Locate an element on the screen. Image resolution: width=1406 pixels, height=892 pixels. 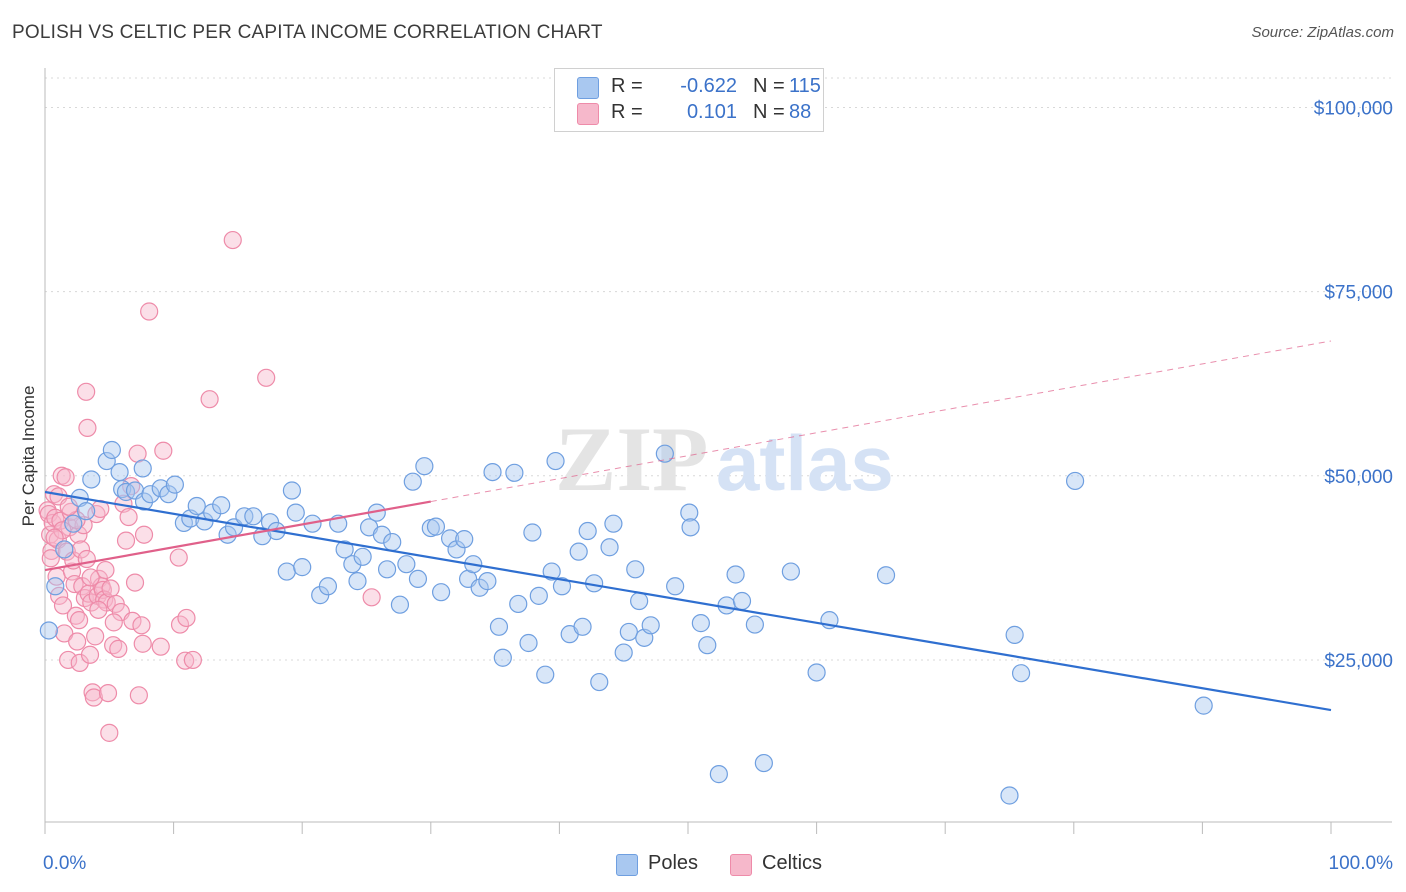
n-value: 88 is located at coordinates (800, 112).